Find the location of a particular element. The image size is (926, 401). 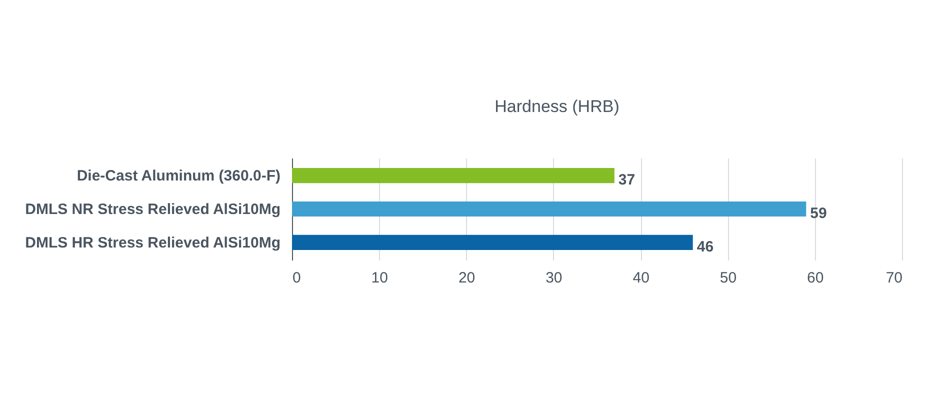

x-tick-label: 10 is located at coordinates (379, 278).